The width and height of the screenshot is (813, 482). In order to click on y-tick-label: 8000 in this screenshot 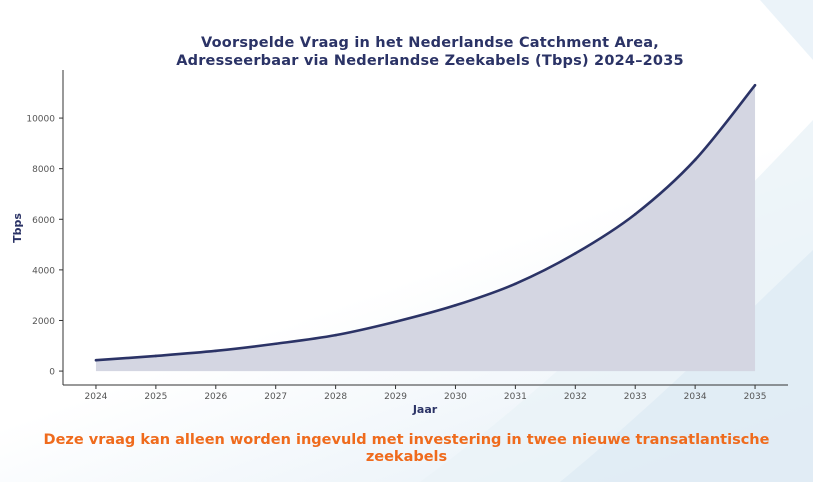, I will do `click(43, 170)`.